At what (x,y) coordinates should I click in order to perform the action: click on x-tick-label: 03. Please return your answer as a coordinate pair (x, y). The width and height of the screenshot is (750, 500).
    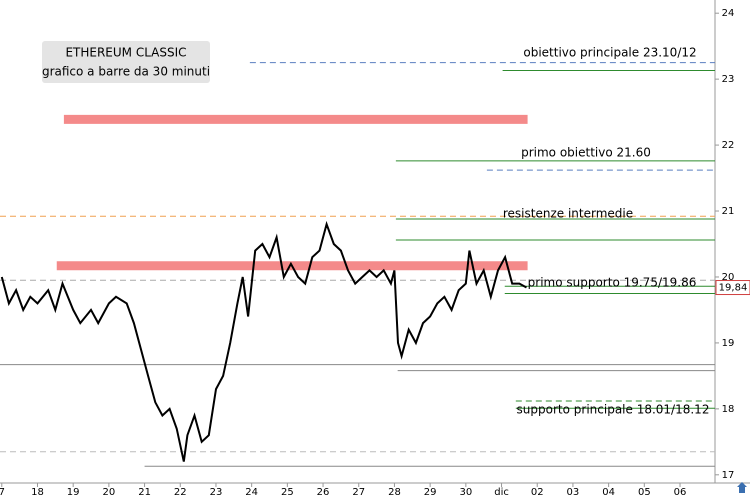
    Looking at the image, I should click on (573, 492).